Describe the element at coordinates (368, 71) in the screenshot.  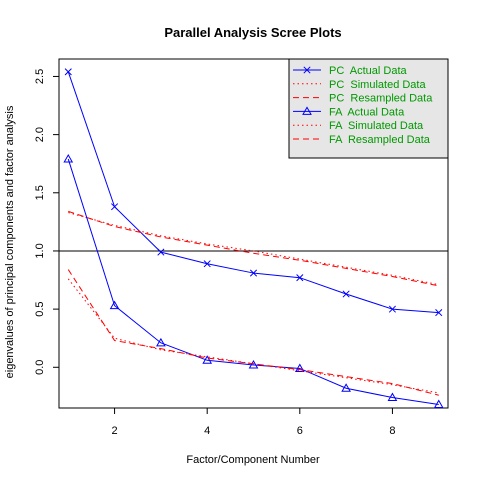
I see `legend-label-0: PC Actual Data` at that location.